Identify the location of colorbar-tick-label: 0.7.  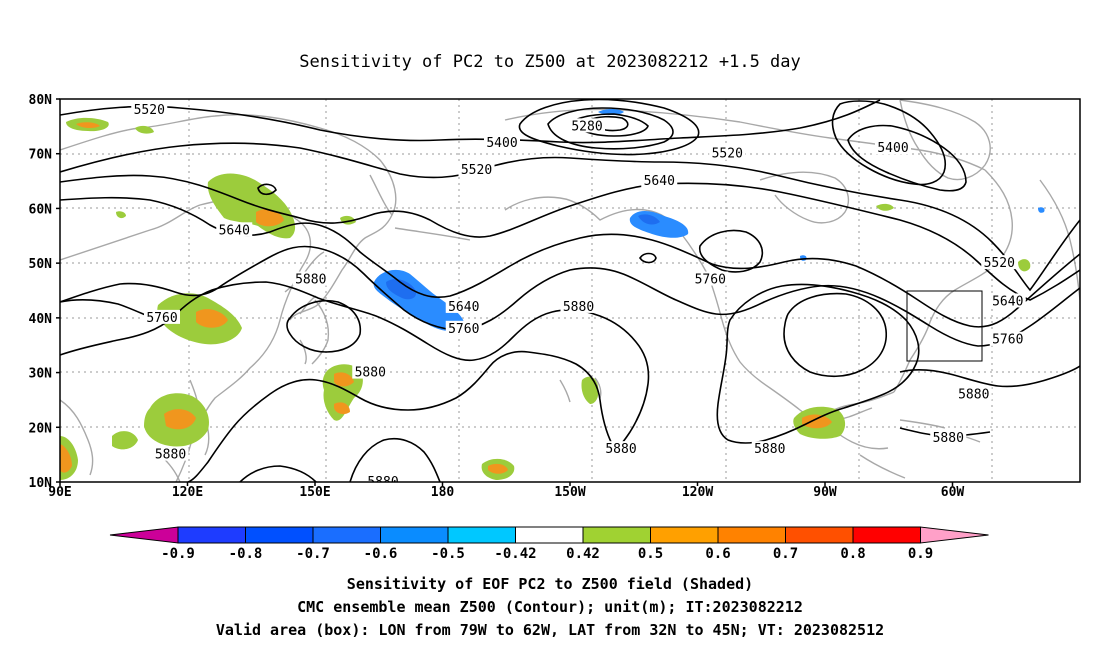
(785, 554).